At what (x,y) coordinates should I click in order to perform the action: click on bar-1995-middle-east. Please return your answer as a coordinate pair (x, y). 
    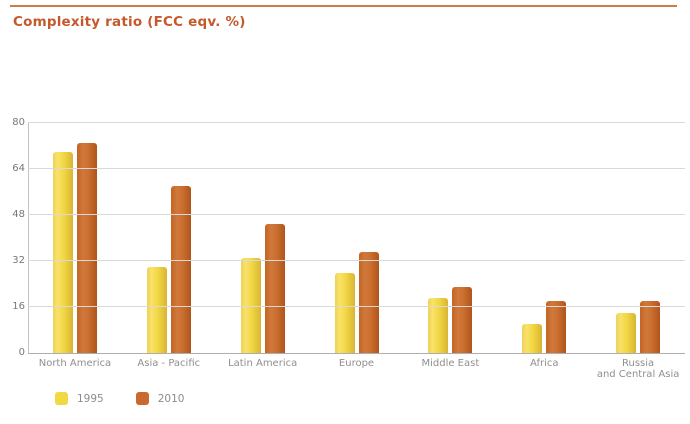
    Looking at the image, I should click on (438, 325).